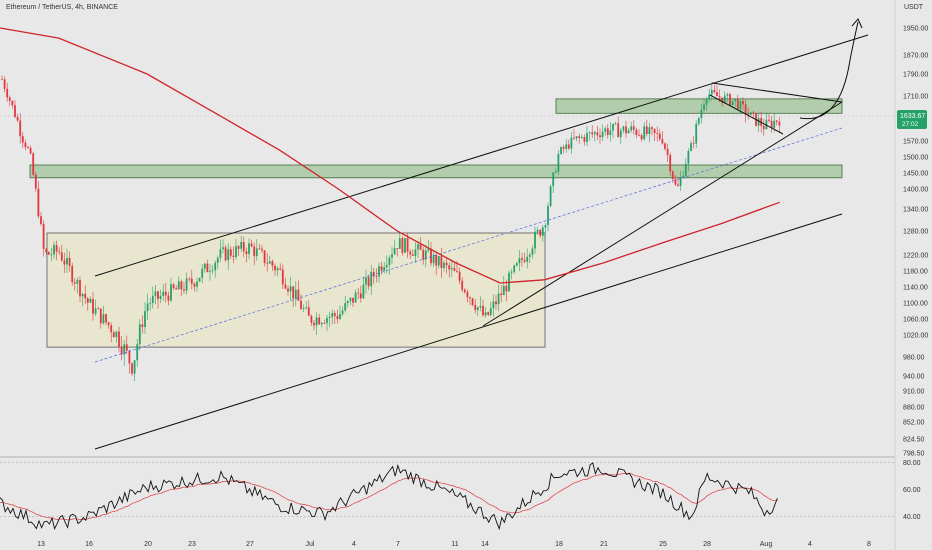 The image size is (932, 550). I want to click on time-tick-label: 4, so click(810, 544).